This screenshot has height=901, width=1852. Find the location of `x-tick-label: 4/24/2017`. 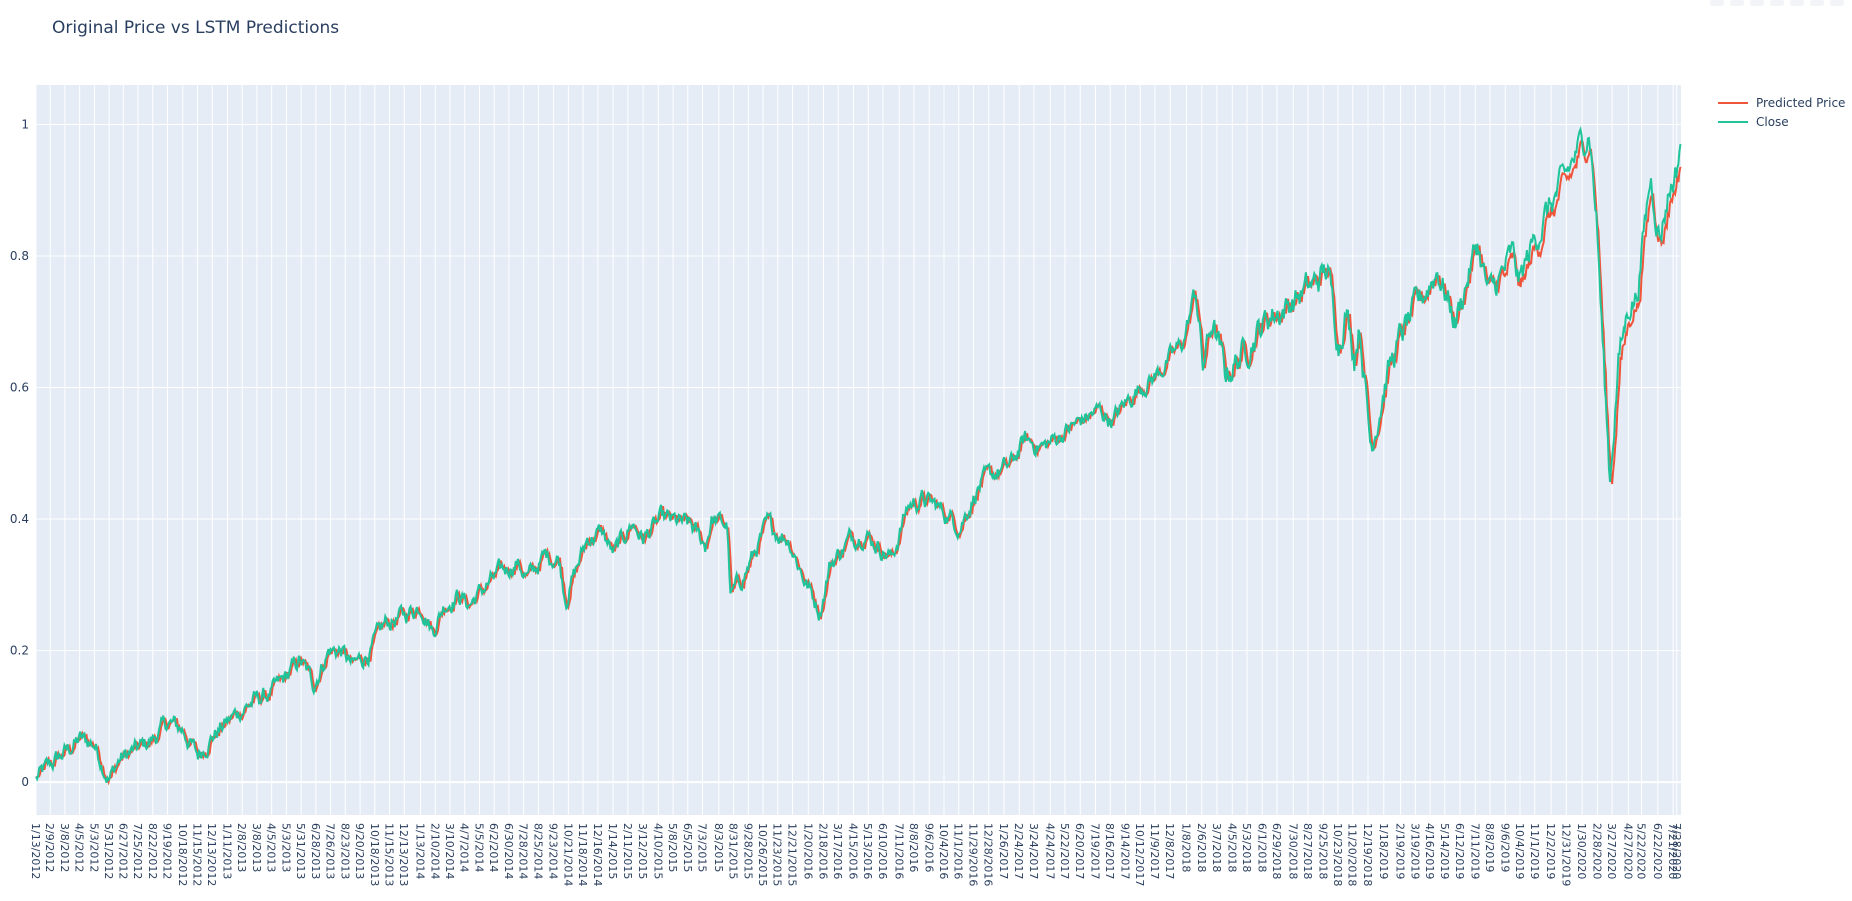

x-tick-label: 4/24/2017 is located at coordinates (1049, 851).